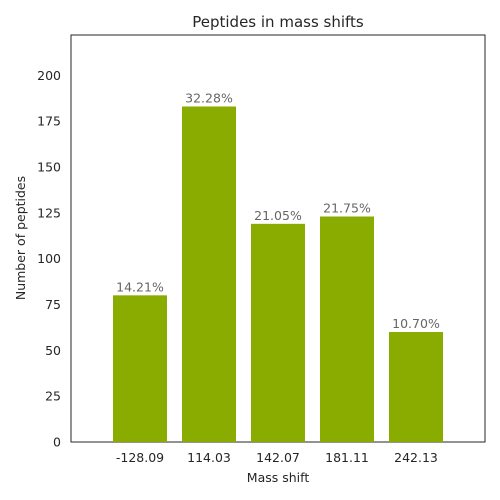 This screenshot has height=500, width=500. What do you see at coordinates (416, 323) in the screenshot?
I see `bar-data-label-4: 10.70%` at bounding box center [416, 323].